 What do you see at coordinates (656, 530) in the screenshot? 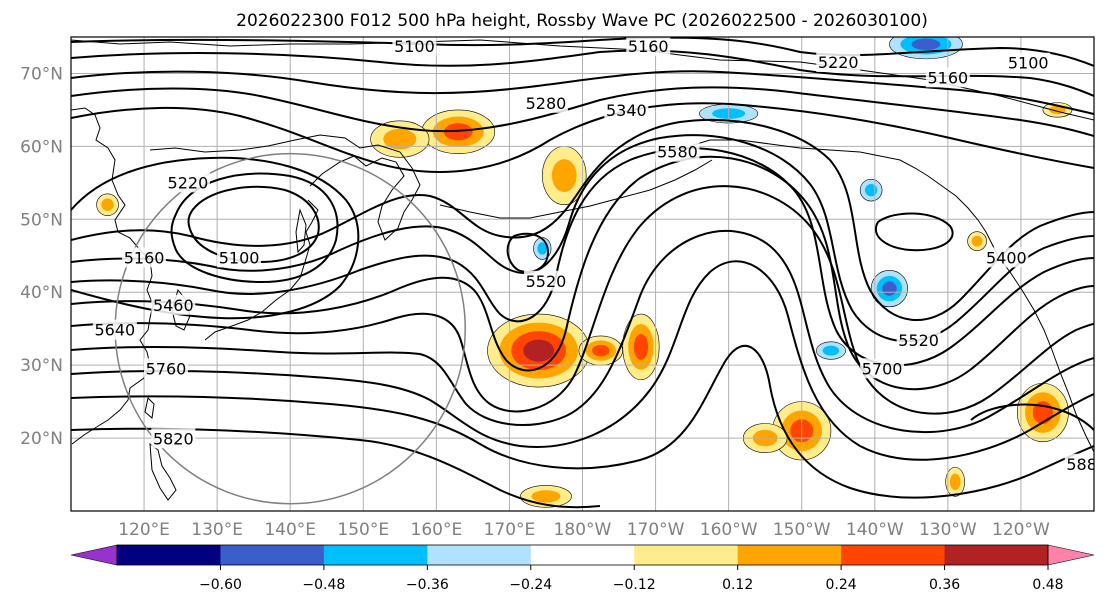
I see `lon-tick-label: 170°W` at bounding box center [656, 530].